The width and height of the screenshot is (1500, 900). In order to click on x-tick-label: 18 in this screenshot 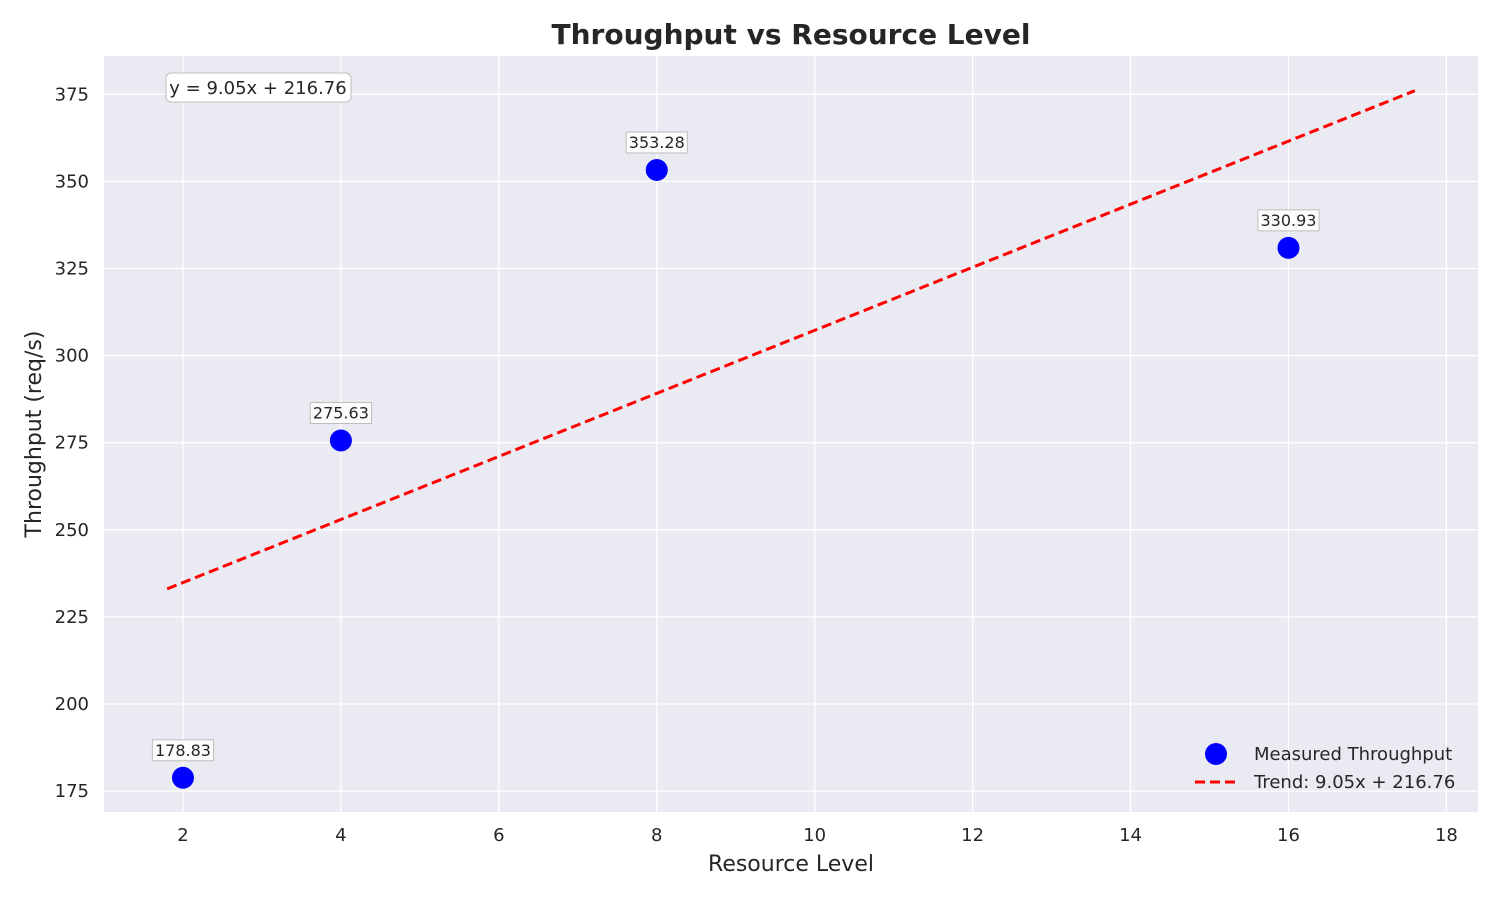, I will do `click(1446, 835)`.